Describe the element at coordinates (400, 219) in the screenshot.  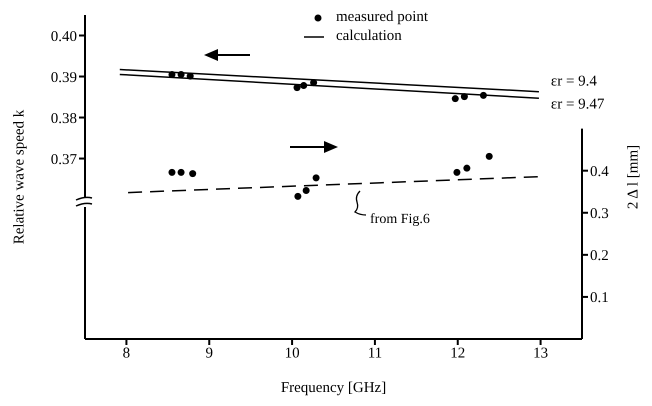
I see `annotation: from Fig.6` at that location.